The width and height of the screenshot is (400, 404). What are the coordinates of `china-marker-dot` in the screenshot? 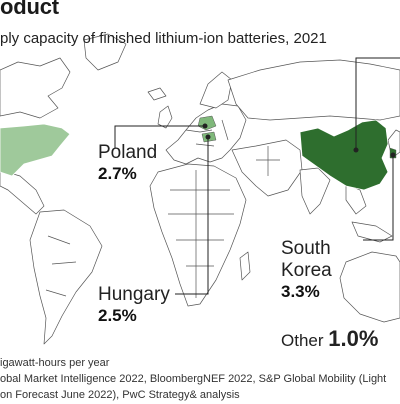 It's located at (356, 150).